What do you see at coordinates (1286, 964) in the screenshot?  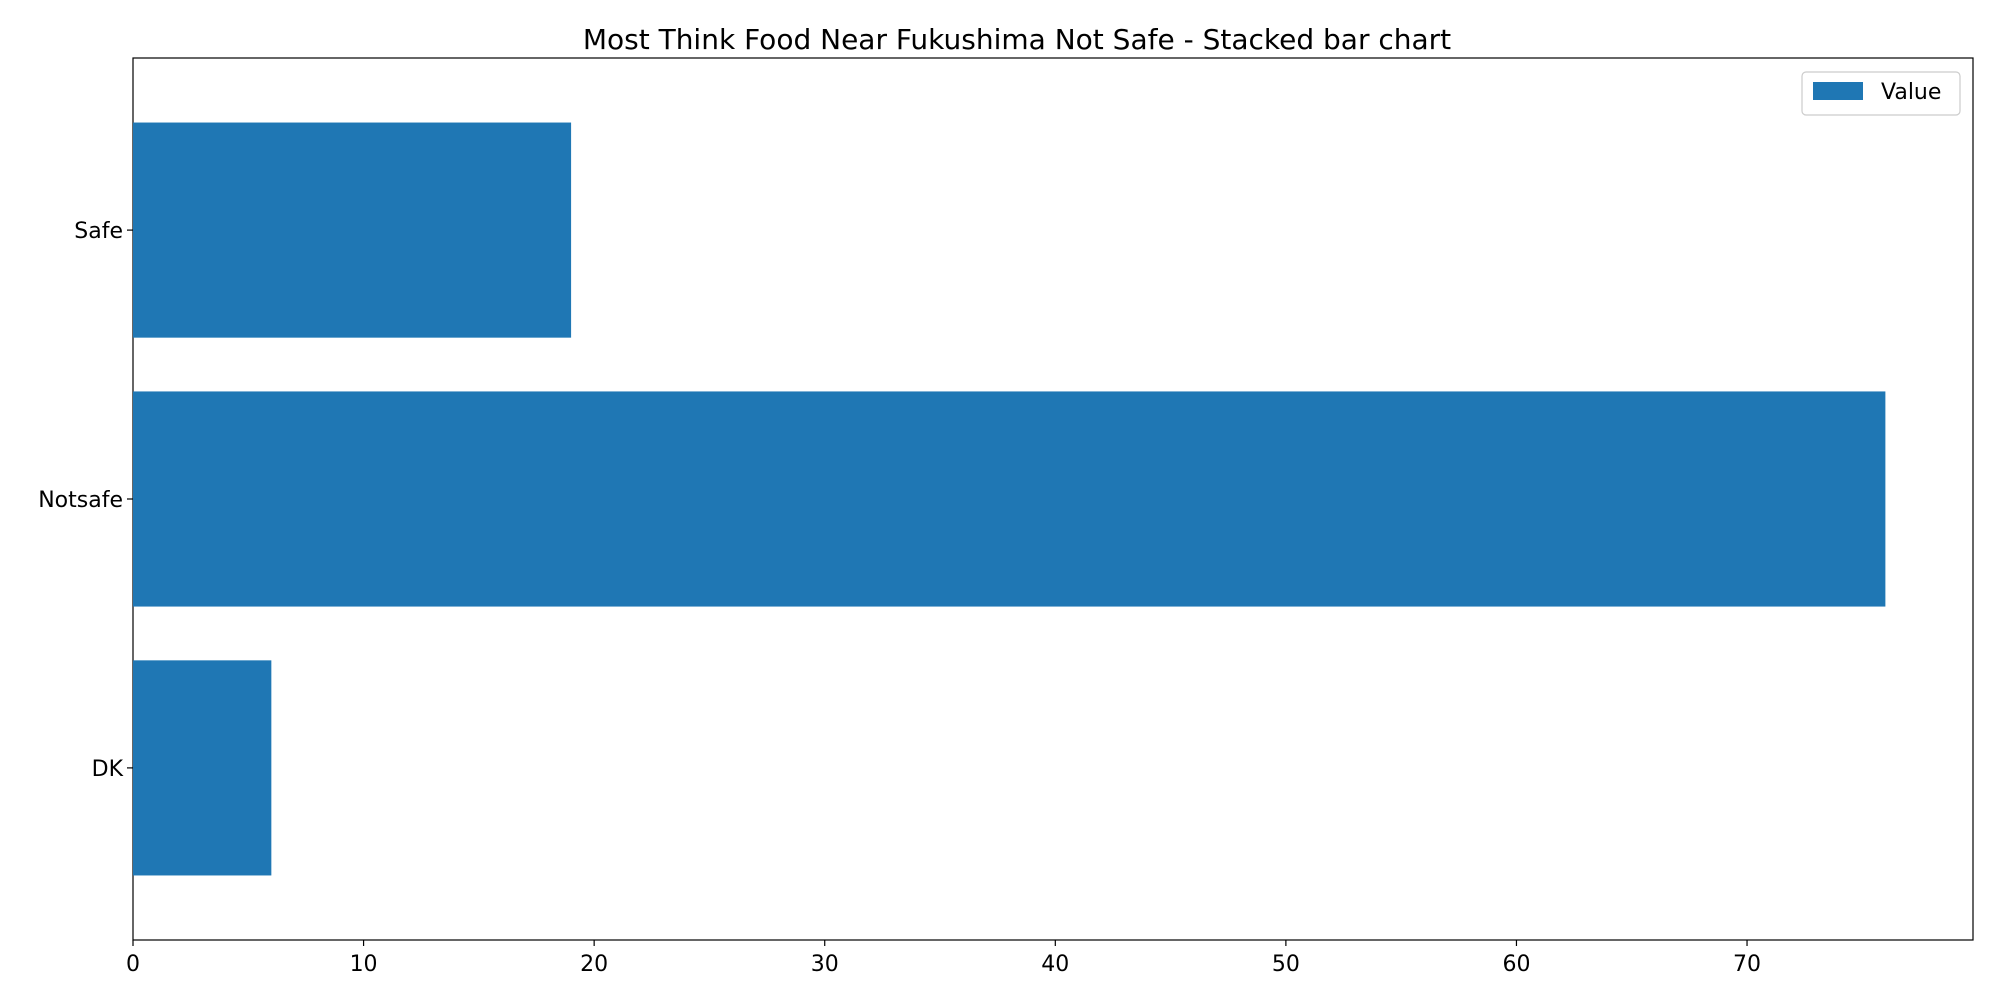 I see `x-tick-label: 50` at bounding box center [1286, 964].